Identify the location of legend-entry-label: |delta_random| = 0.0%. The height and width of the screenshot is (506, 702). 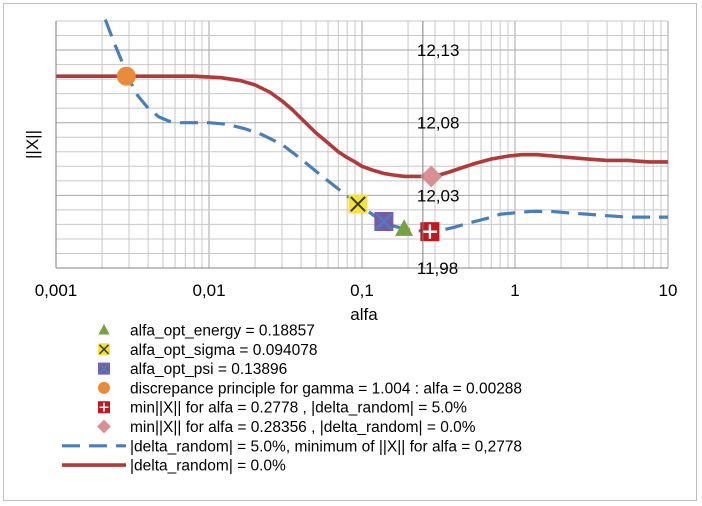
(208, 466).